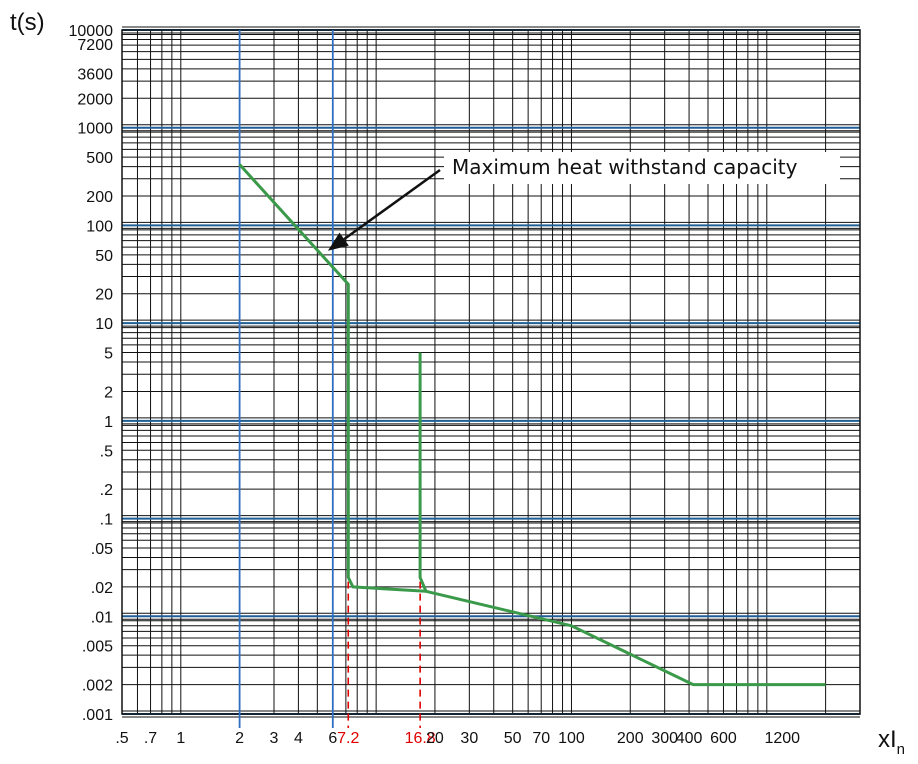 The height and width of the screenshot is (764, 918). I want to click on y-tick-label: 50, so click(104, 256).